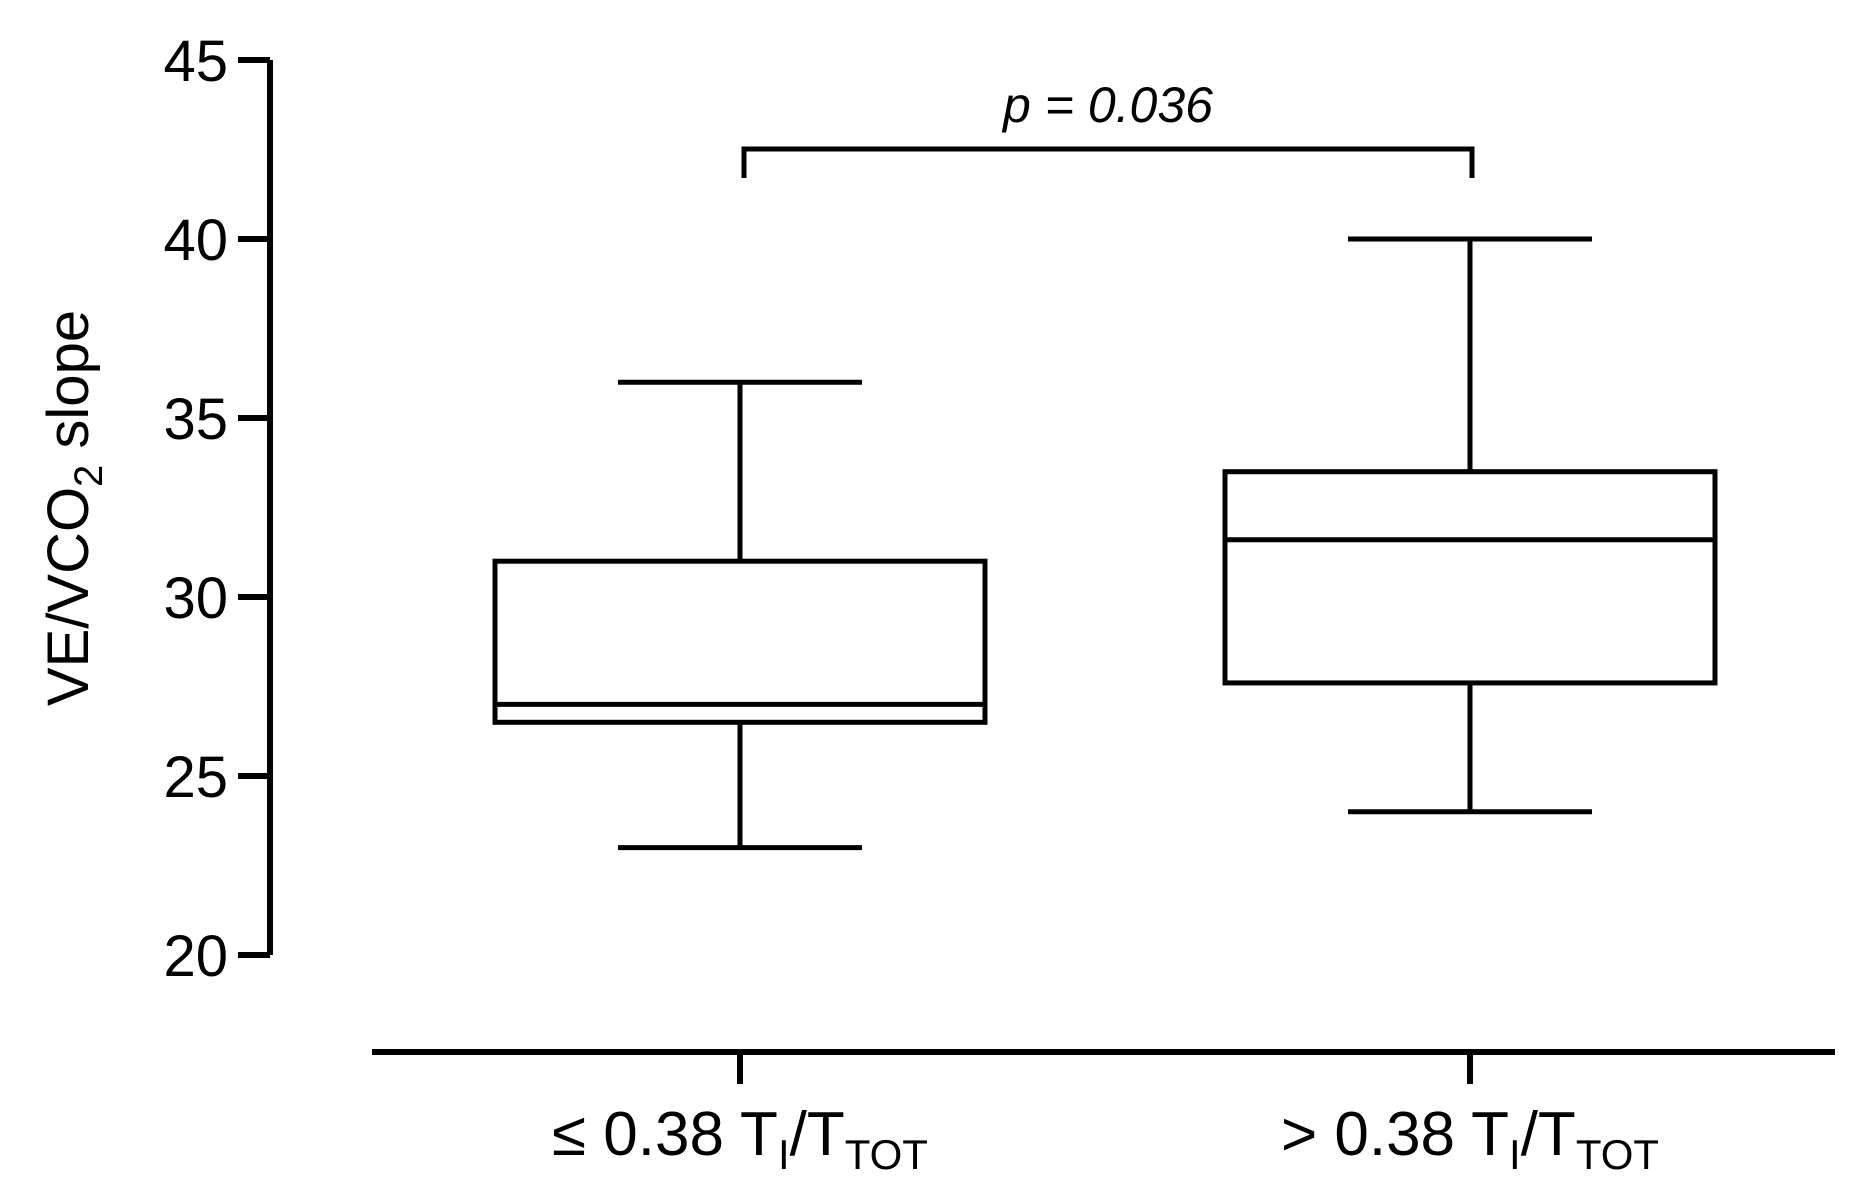 This screenshot has width=1851, height=1186. I want to click on y-axis: 20 25 30 35 40 45, so click(218, 509).